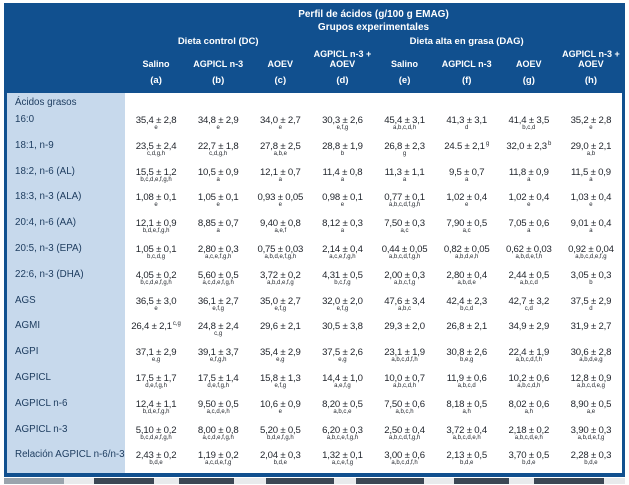  What do you see at coordinates (405, 460) in the screenshot?
I see `data-cell: 3,00 ± 0,6 a,b,c,d,f,h` at bounding box center [405, 460].